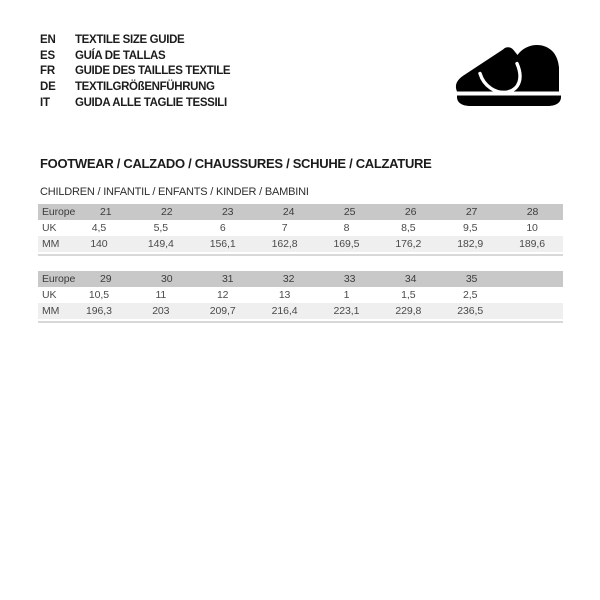 This screenshot has width=600, height=600. Describe the element at coordinates (166, 212) in the screenshot. I see `size-value-cell: 22` at that location.